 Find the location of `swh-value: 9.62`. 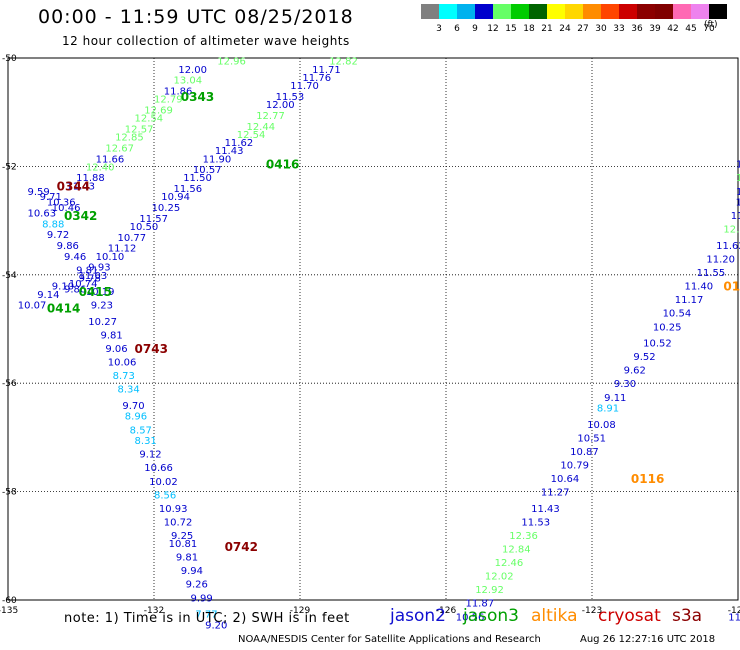

swh-value: 9.62 is located at coordinates (635, 371).